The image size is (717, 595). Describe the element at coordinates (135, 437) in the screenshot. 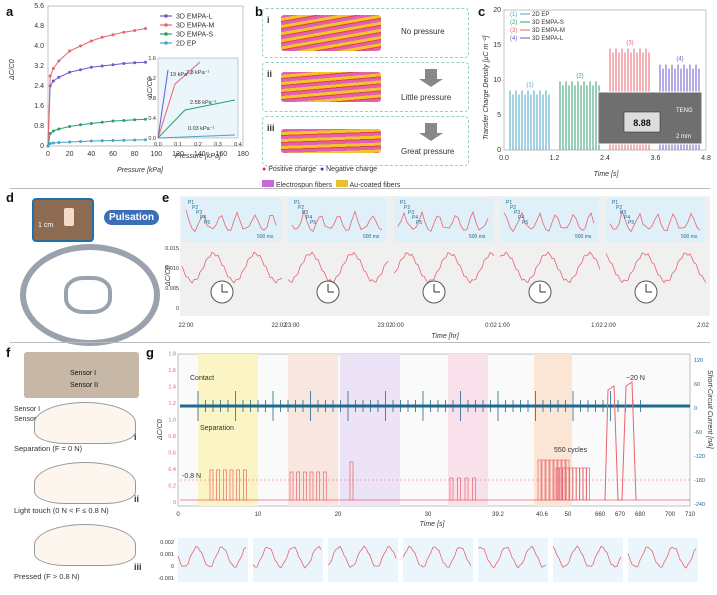

I see `f-state-1-num: i` at that location.